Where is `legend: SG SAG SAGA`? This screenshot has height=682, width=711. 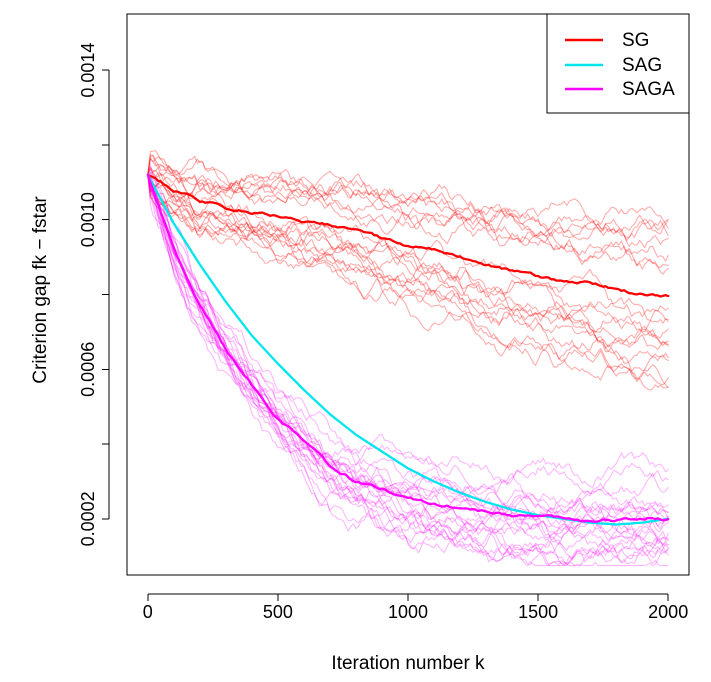
legend: SG SAG SAGA is located at coordinates (618, 63).